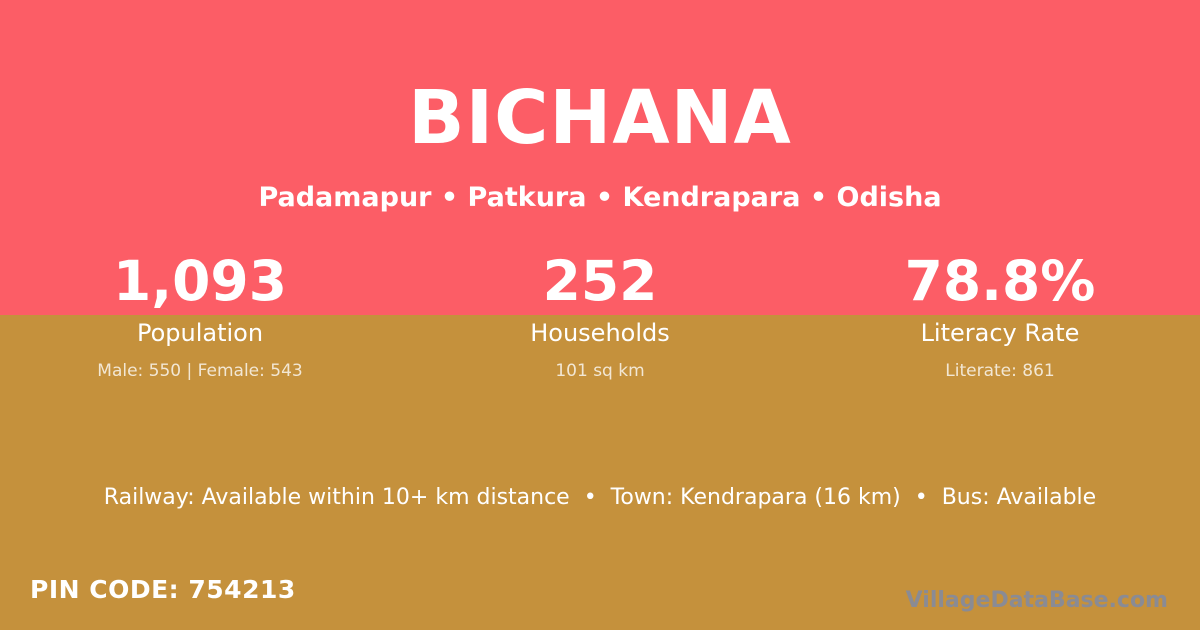  I want to click on stat-value-population: 1,093, so click(200, 281).